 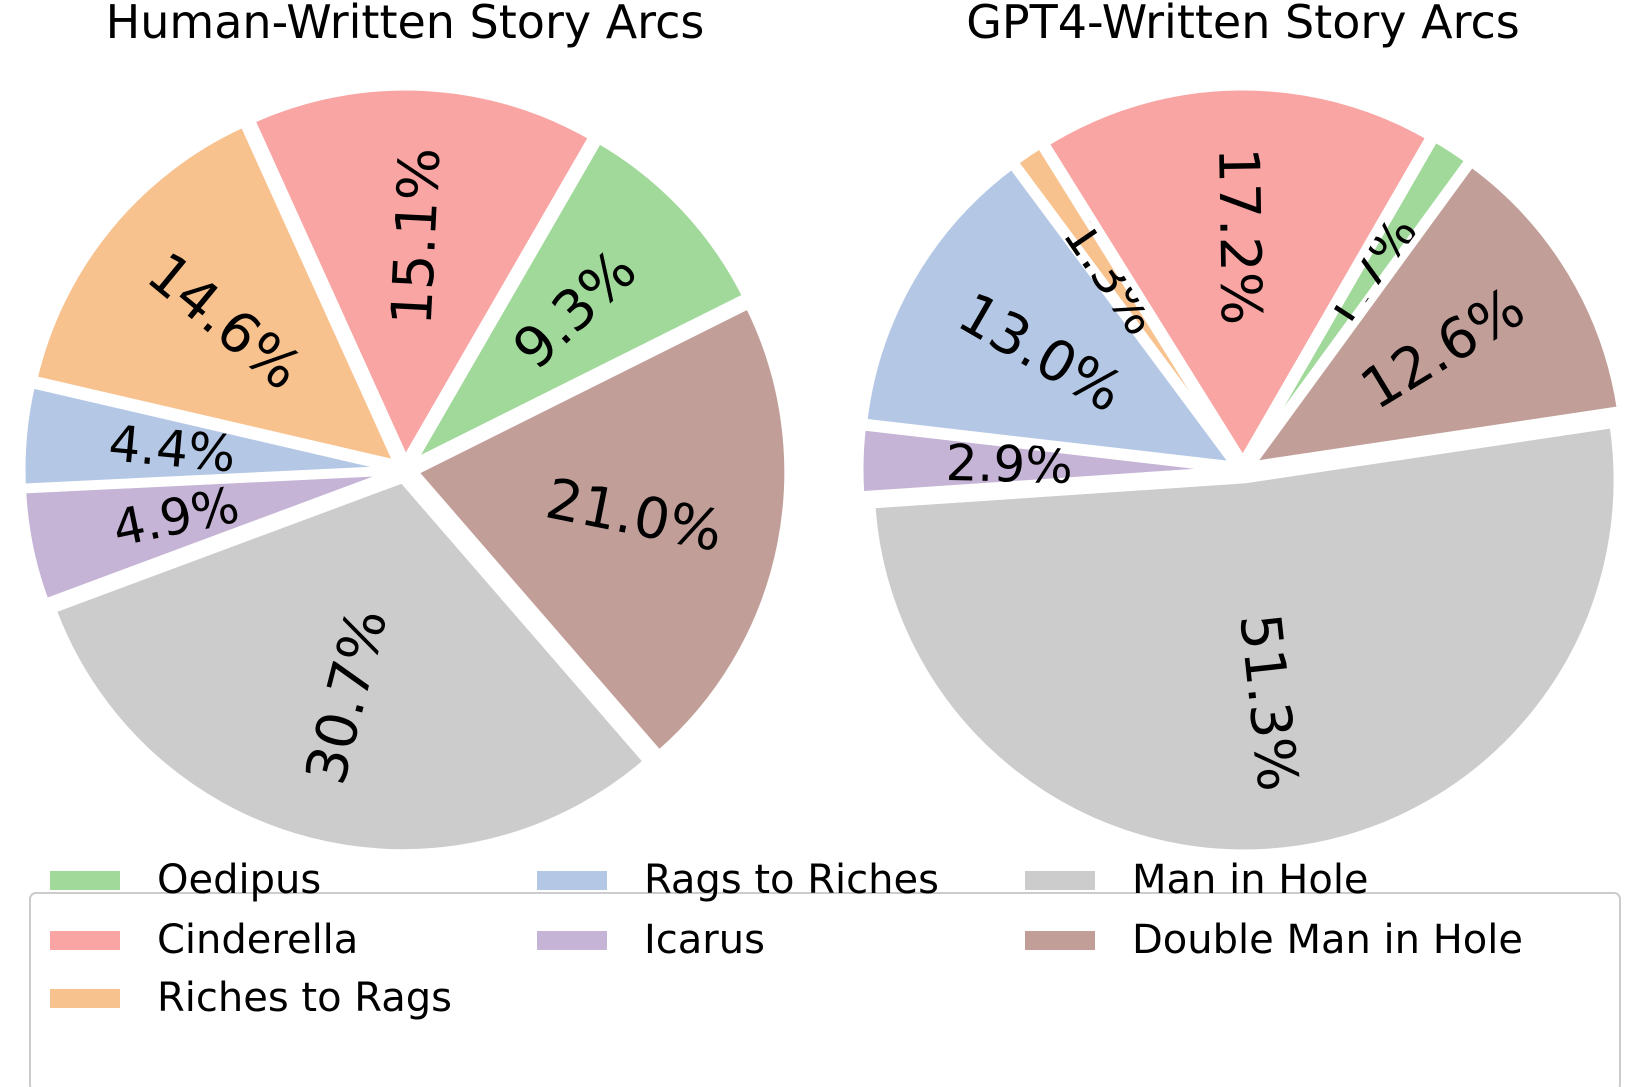 What do you see at coordinates (405, 24) in the screenshot?
I see `chart-title-human: Human-Written Story Arcs` at bounding box center [405, 24].